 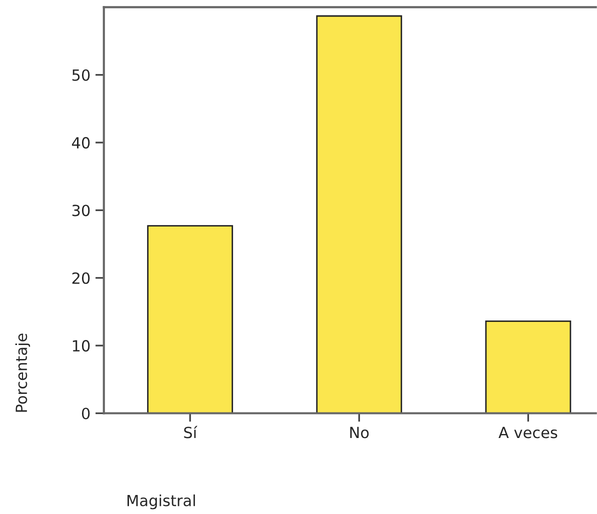 What do you see at coordinates (161, 502) in the screenshot?
I see `x-axis-title: Magistral` at bounding box center [161, 502].